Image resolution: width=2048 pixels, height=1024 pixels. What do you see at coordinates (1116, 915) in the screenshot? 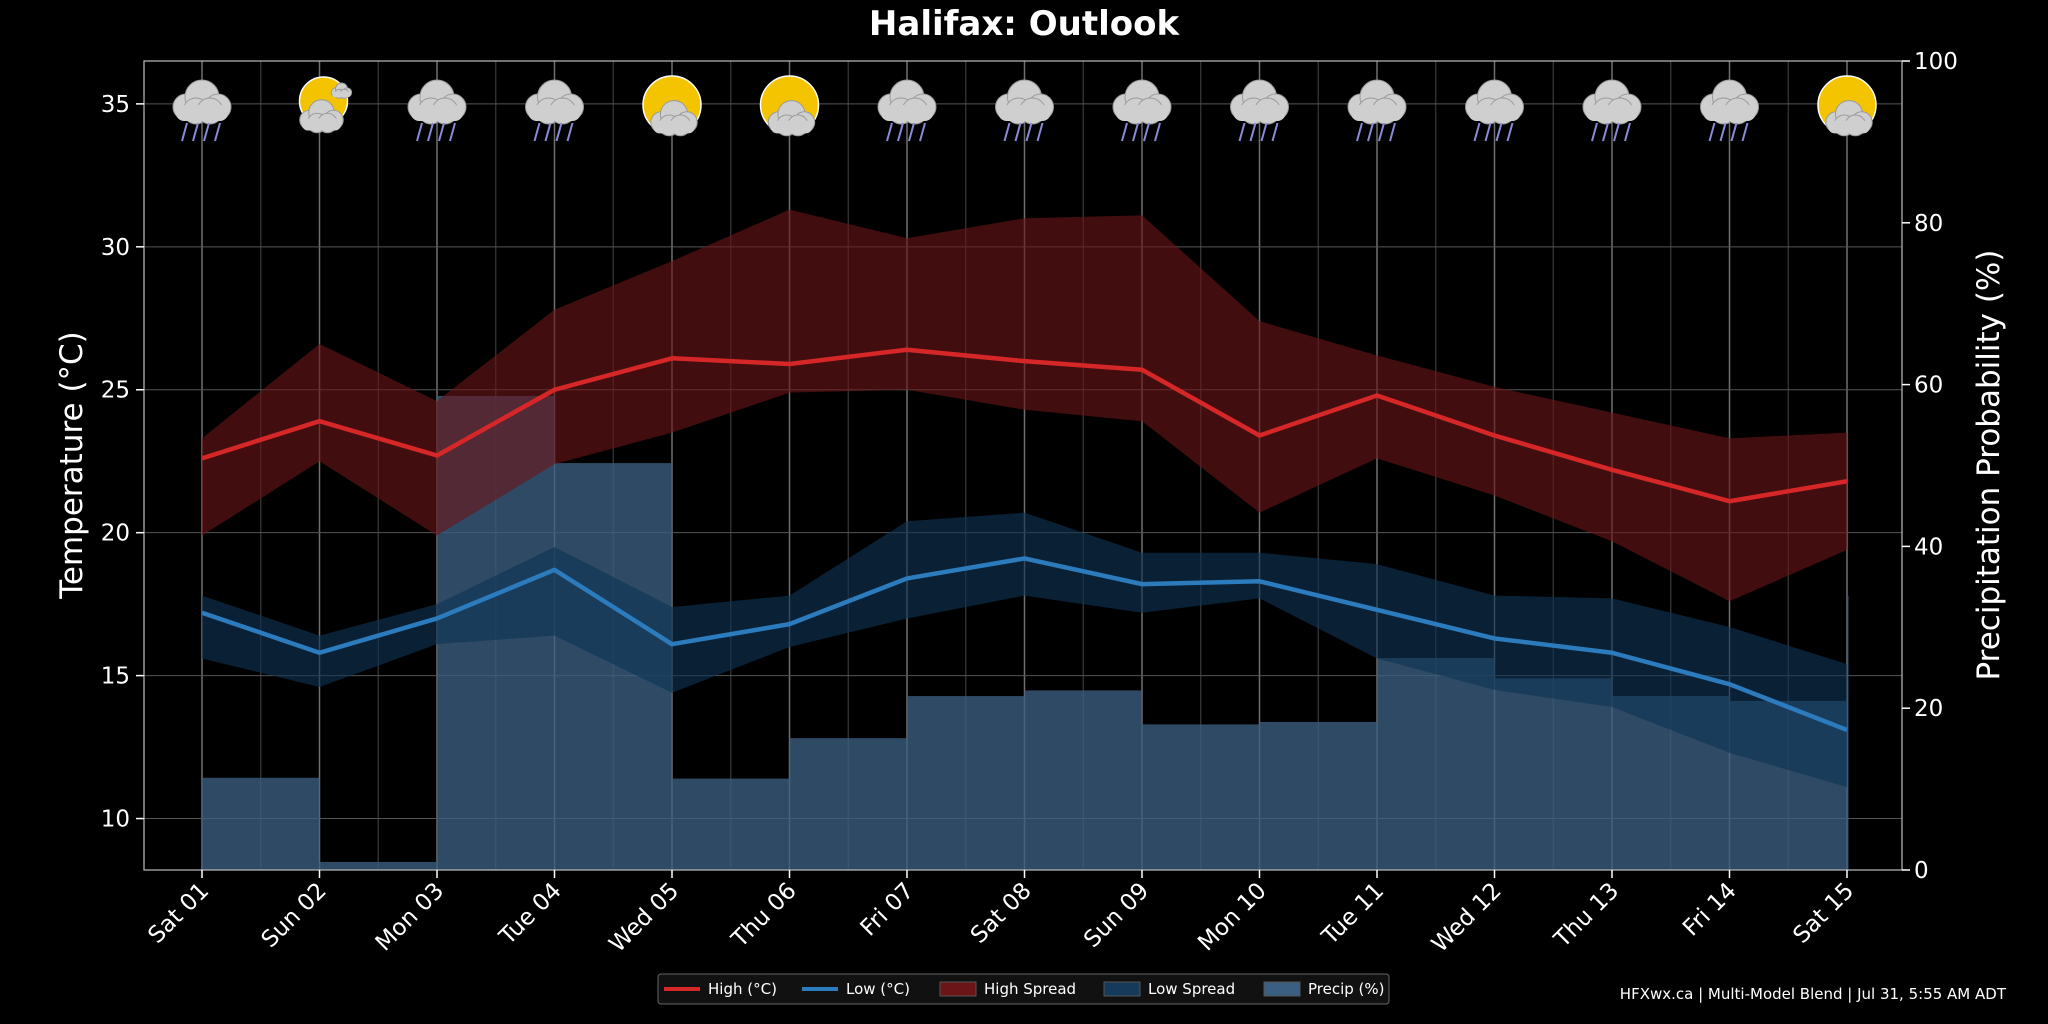
I see `x-tick-label: Sun 09` at bounding box center [1116, 915].